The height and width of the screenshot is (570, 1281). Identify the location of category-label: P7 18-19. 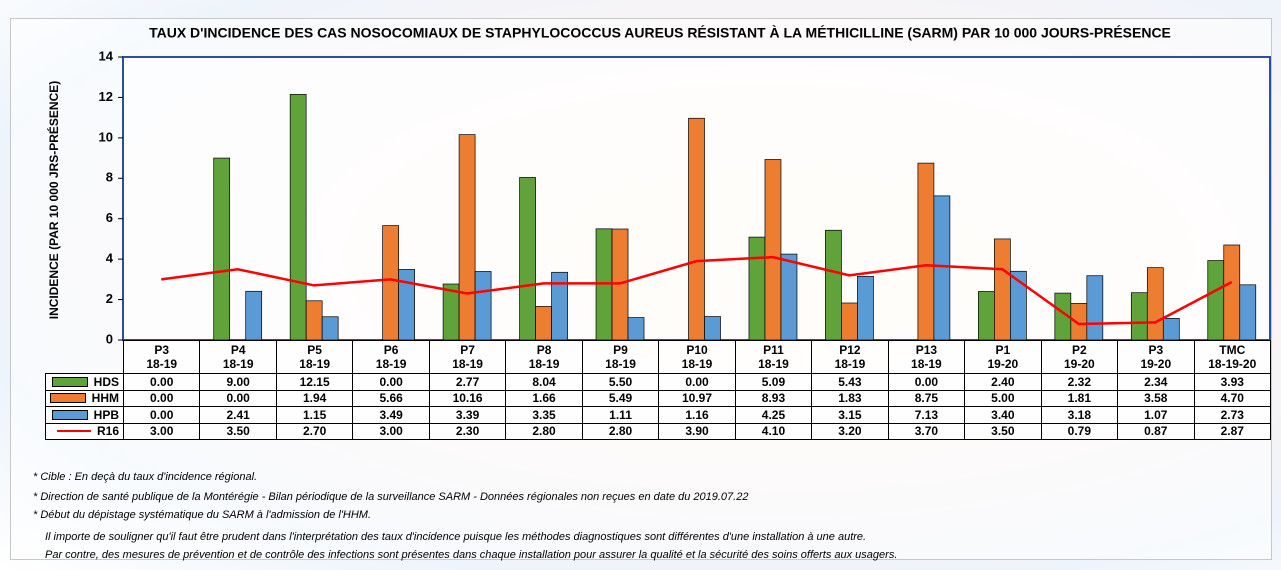
(467, 357).